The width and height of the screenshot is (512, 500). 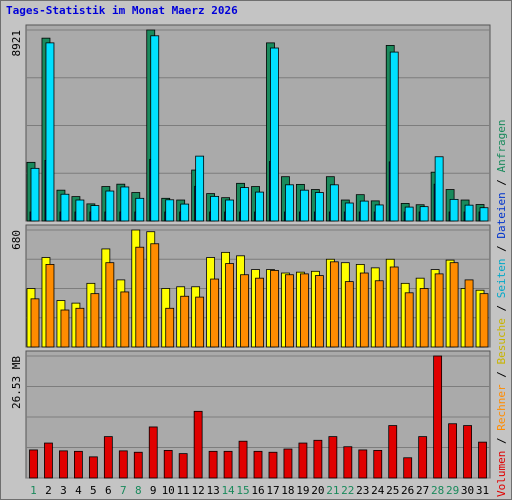 What do you see at coordinates (482, 490) in the screenshot?
I see `day-label-31: 31` at bounding box center [482, 490].